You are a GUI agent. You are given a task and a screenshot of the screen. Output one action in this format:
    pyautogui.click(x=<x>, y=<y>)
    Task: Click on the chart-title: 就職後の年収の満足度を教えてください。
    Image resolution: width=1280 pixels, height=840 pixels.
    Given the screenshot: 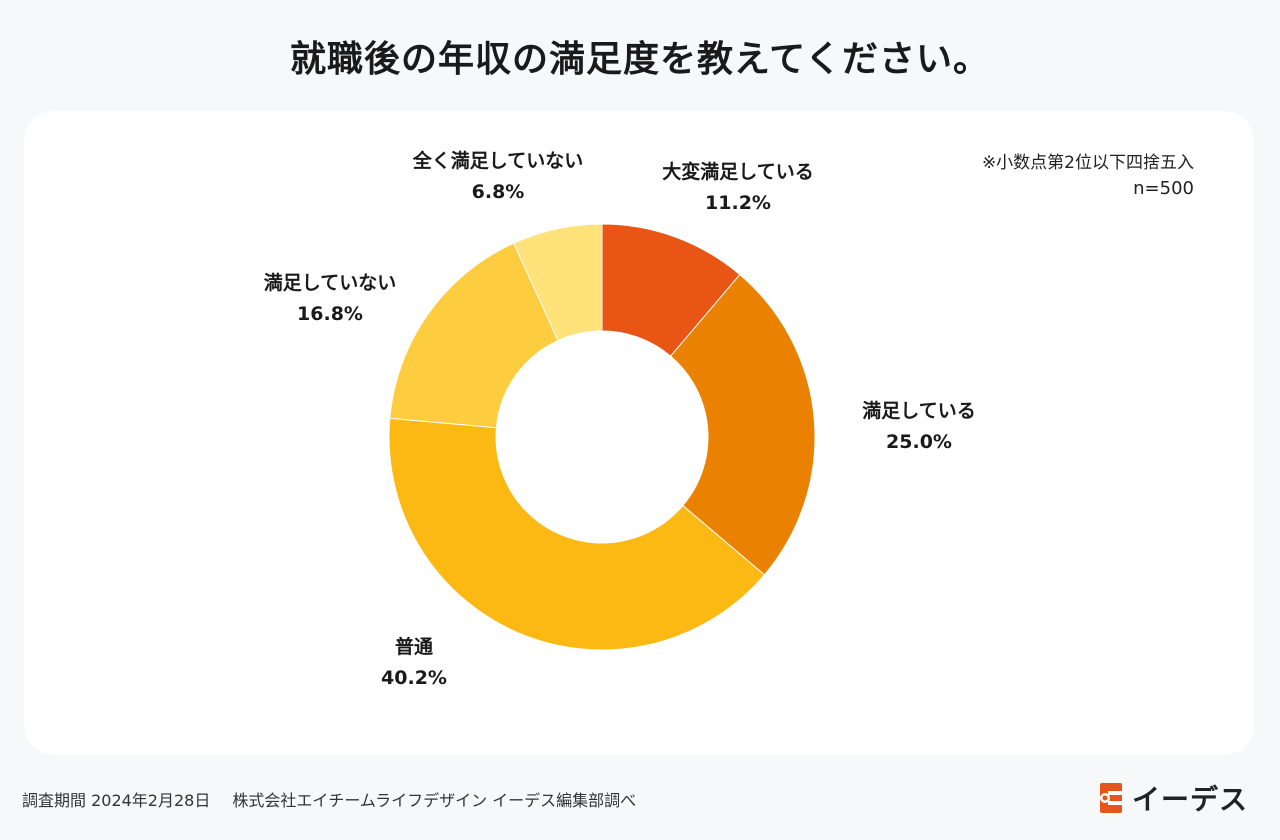 What is the action you would take?
    pyautogui.click(x=640, y=59)
    